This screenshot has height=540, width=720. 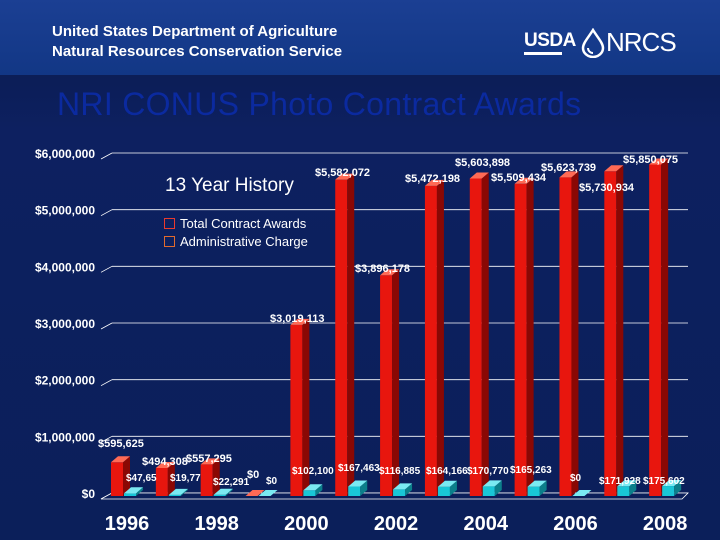 I want to click on total-value-label: $494,308, so click(x=165, y=462).